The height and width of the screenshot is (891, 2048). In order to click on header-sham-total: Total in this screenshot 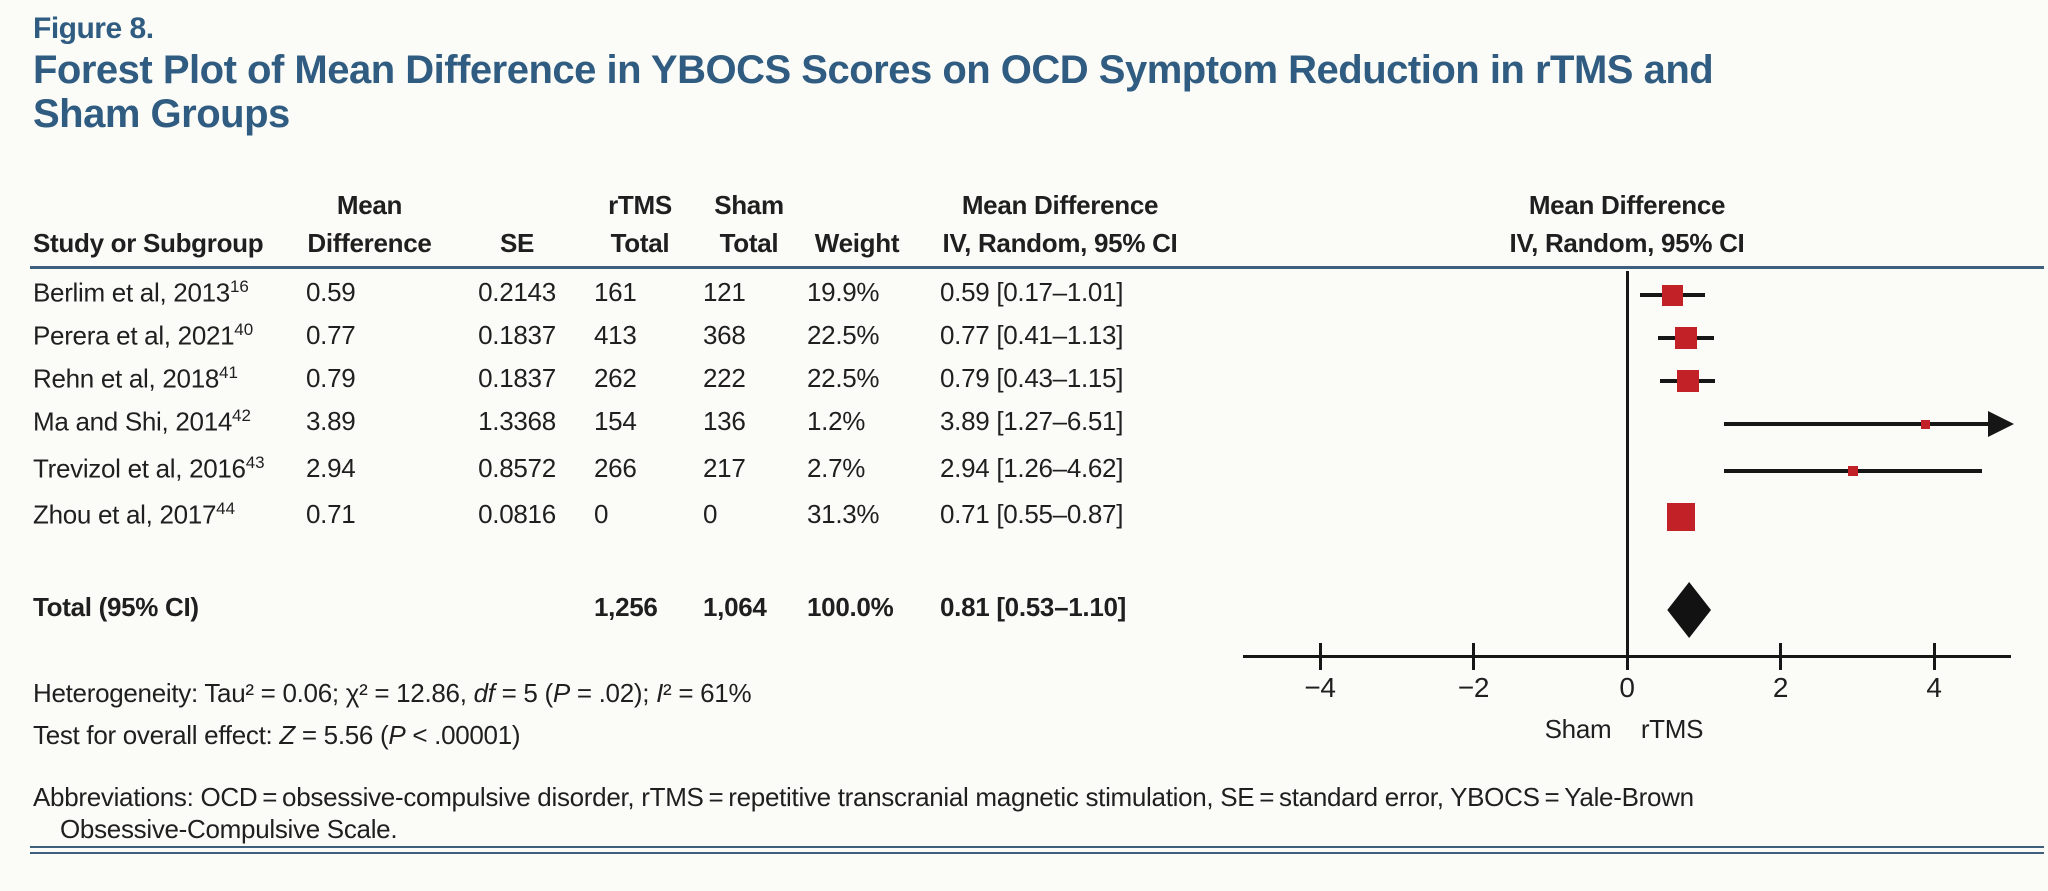, I will do `click(749, 243)`.